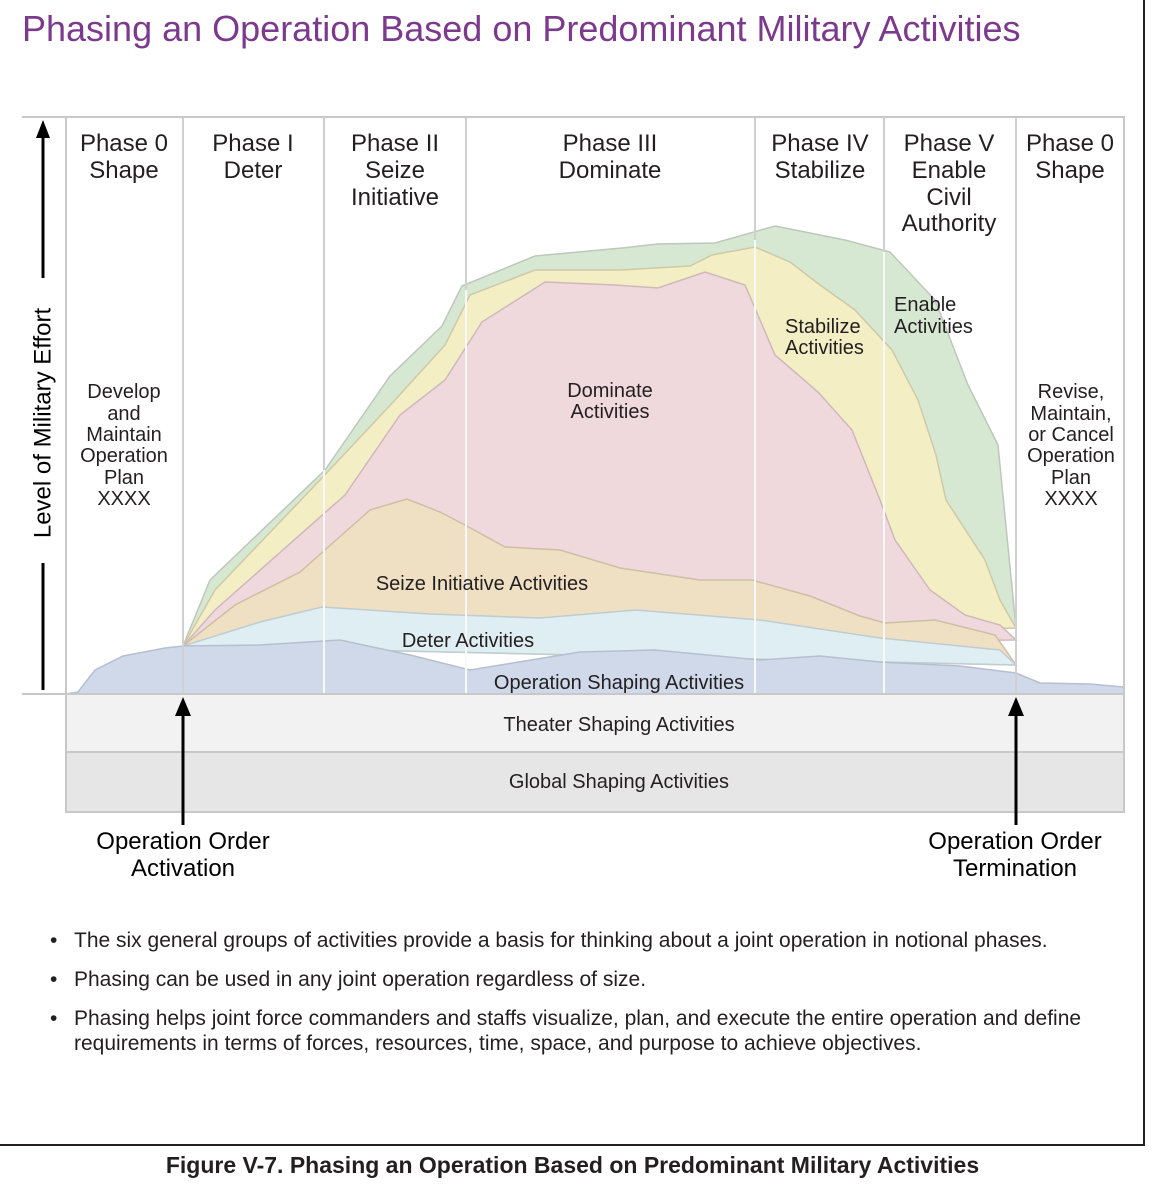  What do you see at coordinates (618, 725) in the screenshot?
I see `theater-shaping-activities-label: Theater Shaping Activities` at bounding box center [618, 725].